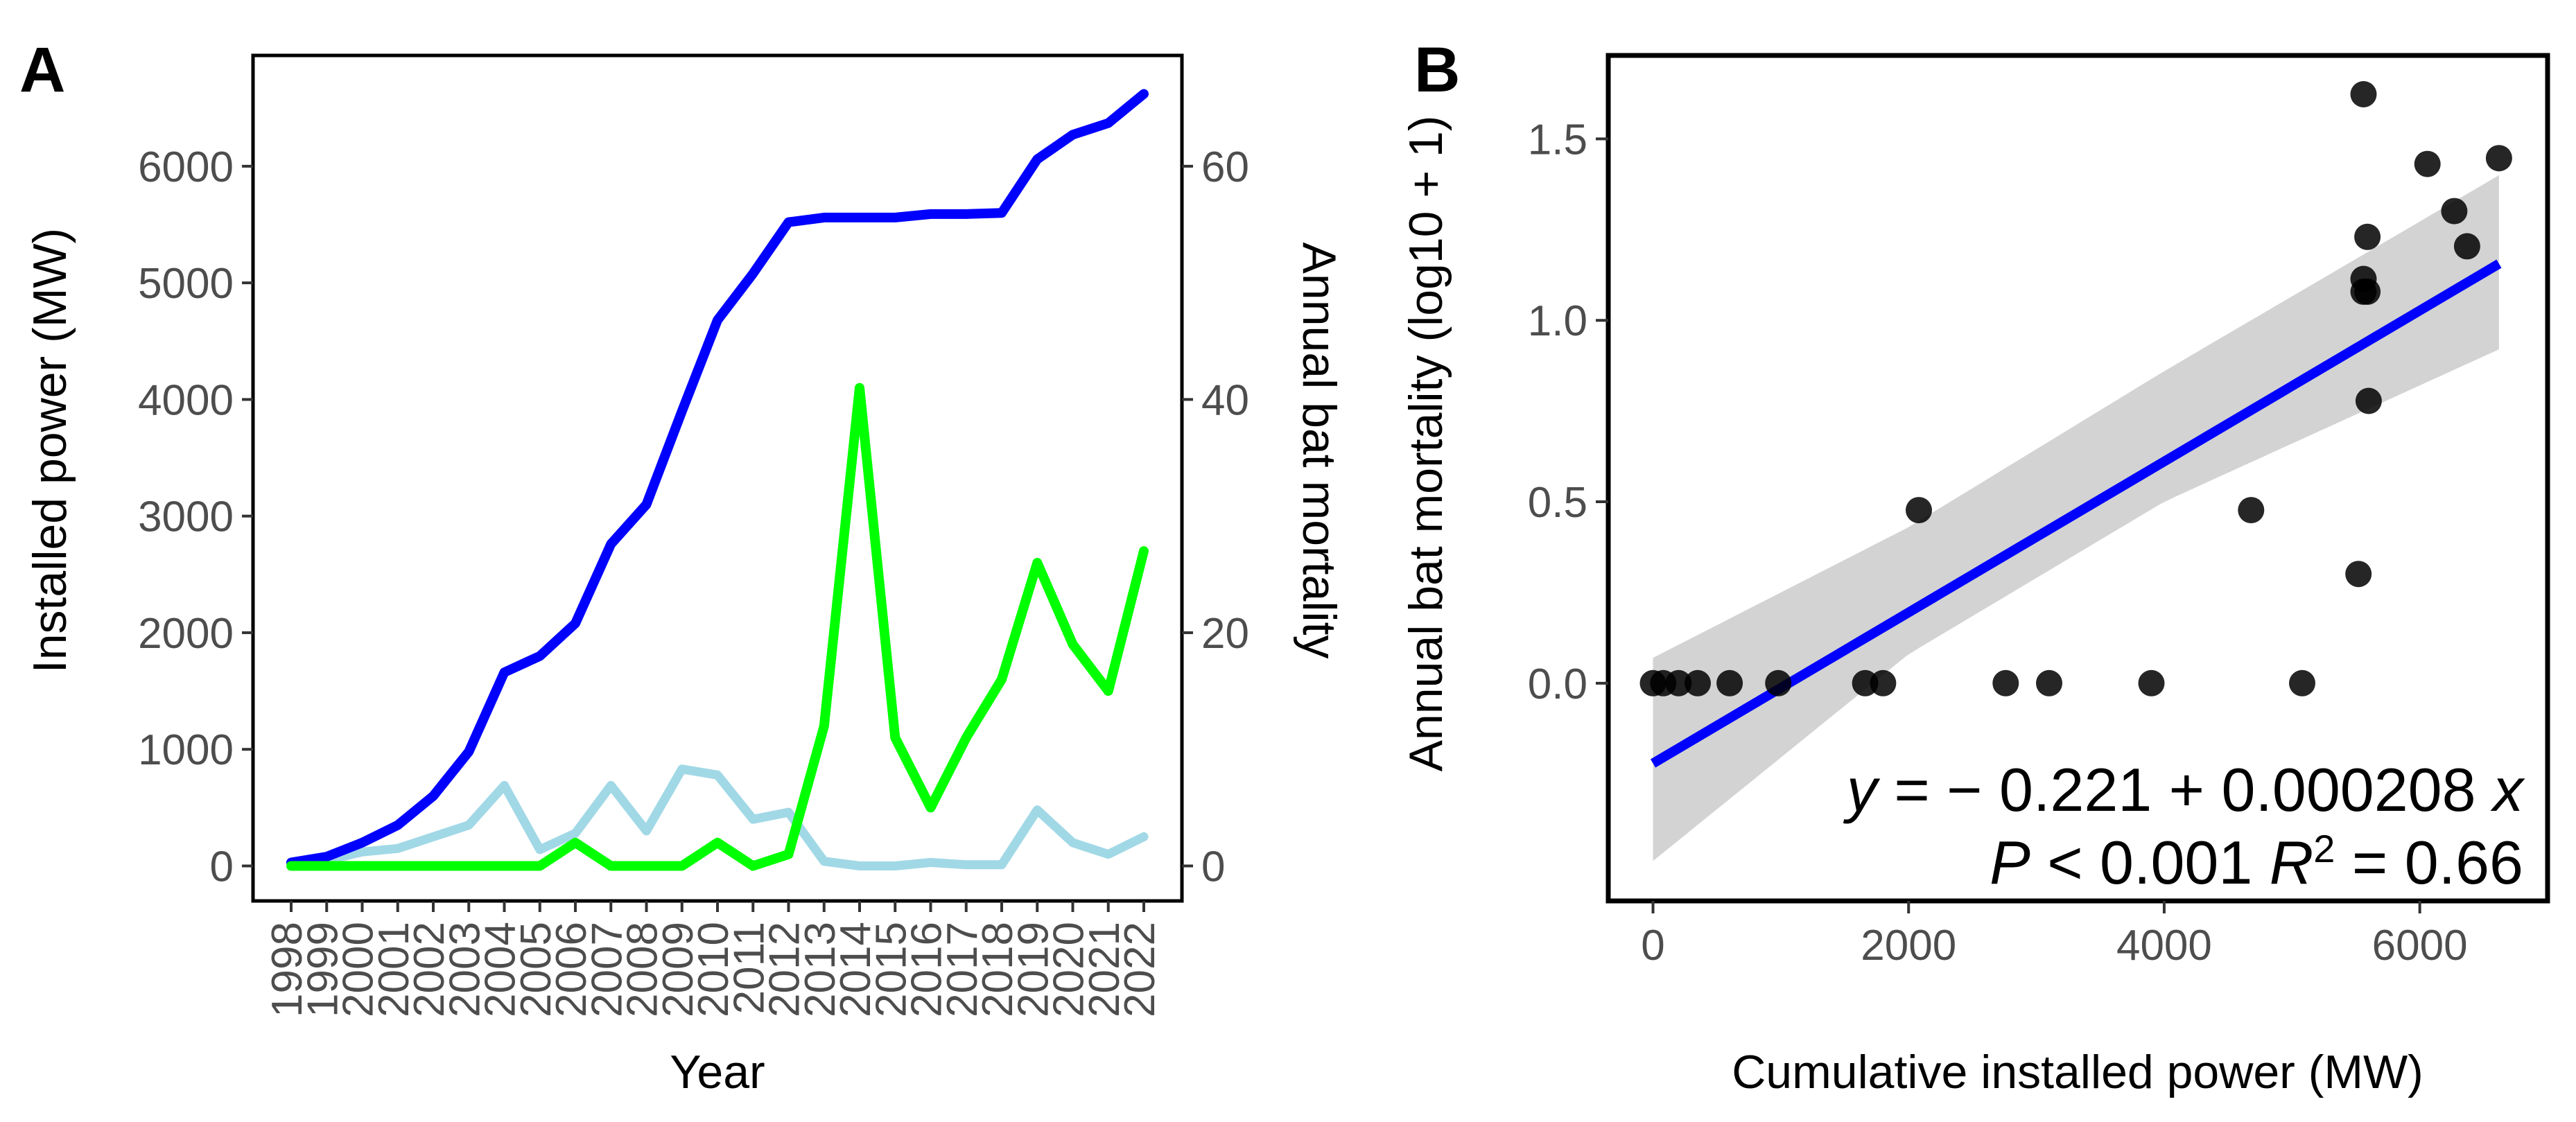  What do you see at coordinates (429, 969) in the screenshot?
I see `tick-label-x-2002: 2002` at bounding box center [429, 969].